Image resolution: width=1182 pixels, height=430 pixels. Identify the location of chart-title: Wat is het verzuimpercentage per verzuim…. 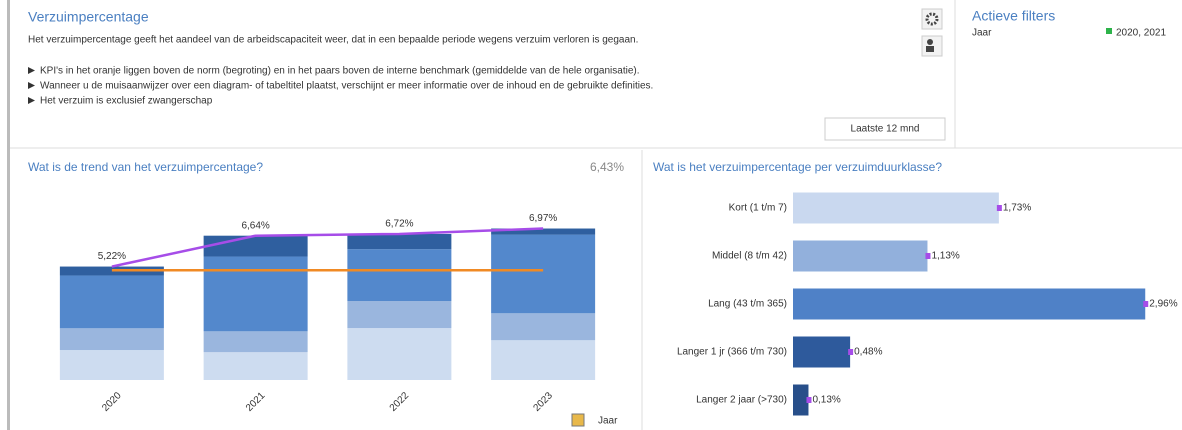
(797, 167).